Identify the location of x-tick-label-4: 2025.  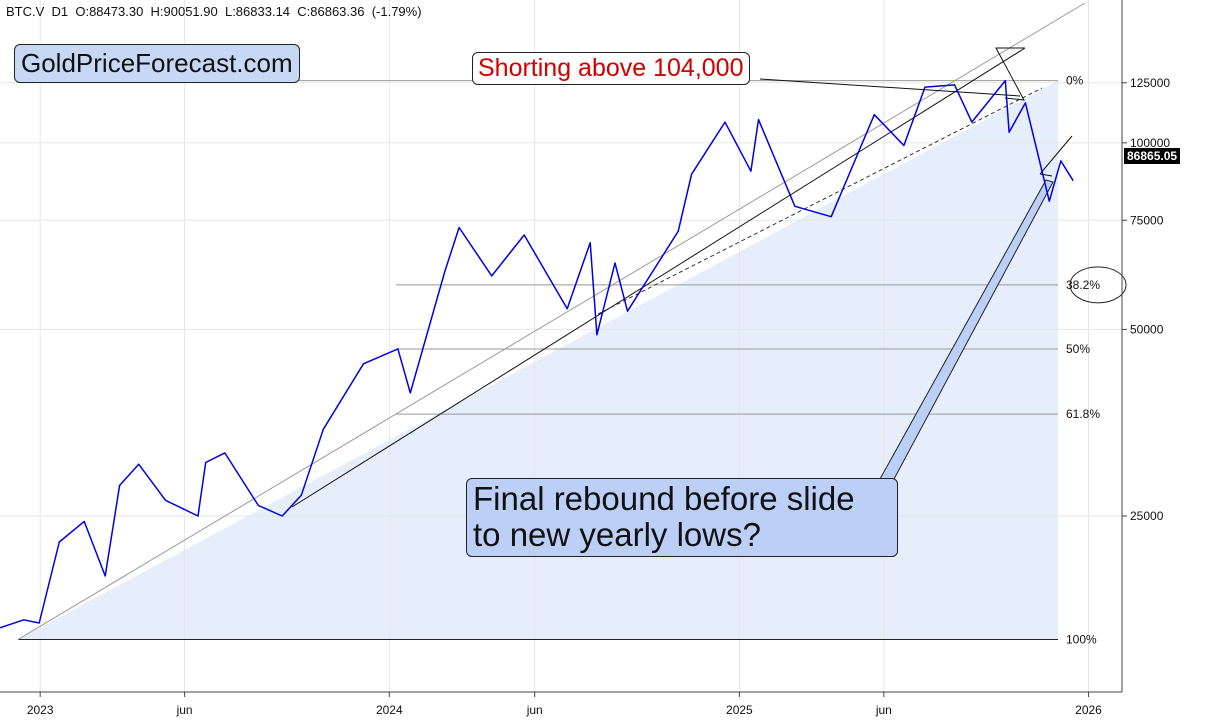
(739, 710).